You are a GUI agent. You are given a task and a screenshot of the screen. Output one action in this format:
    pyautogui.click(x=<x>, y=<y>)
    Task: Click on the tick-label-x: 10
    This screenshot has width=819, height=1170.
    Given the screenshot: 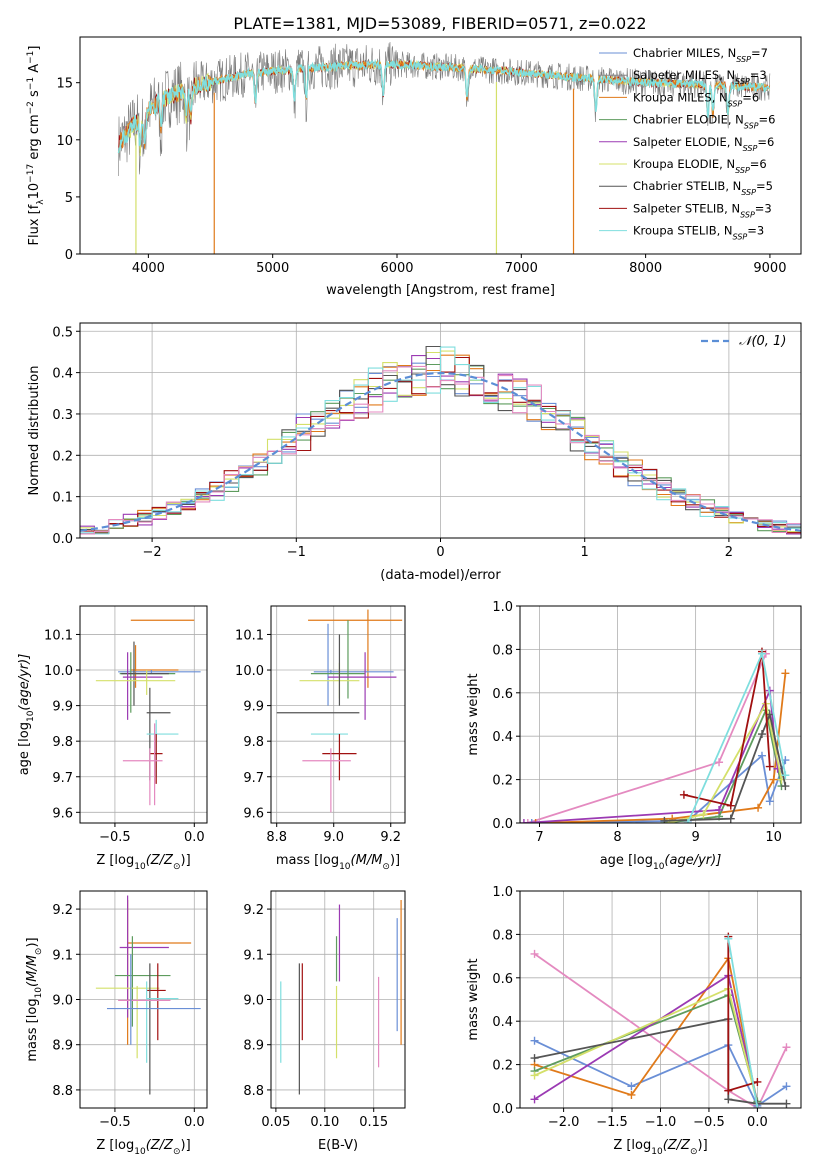 What is the action you would take?
    pyautogui.click(x=773, y=837)
    